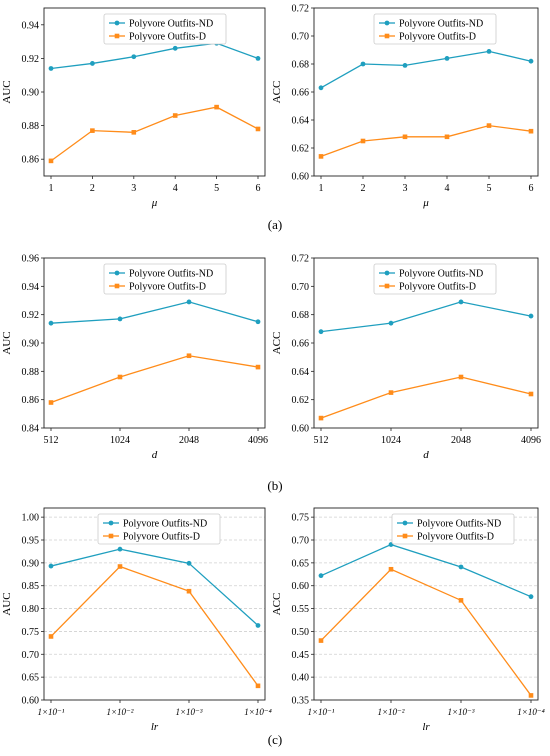 Image resolution: width=550 pixels, height=756 pixels. What do you see at coordinates (7, 342) in the screenshot?
I see `y-axis-label: AUC` at bounding box center [7, 342].